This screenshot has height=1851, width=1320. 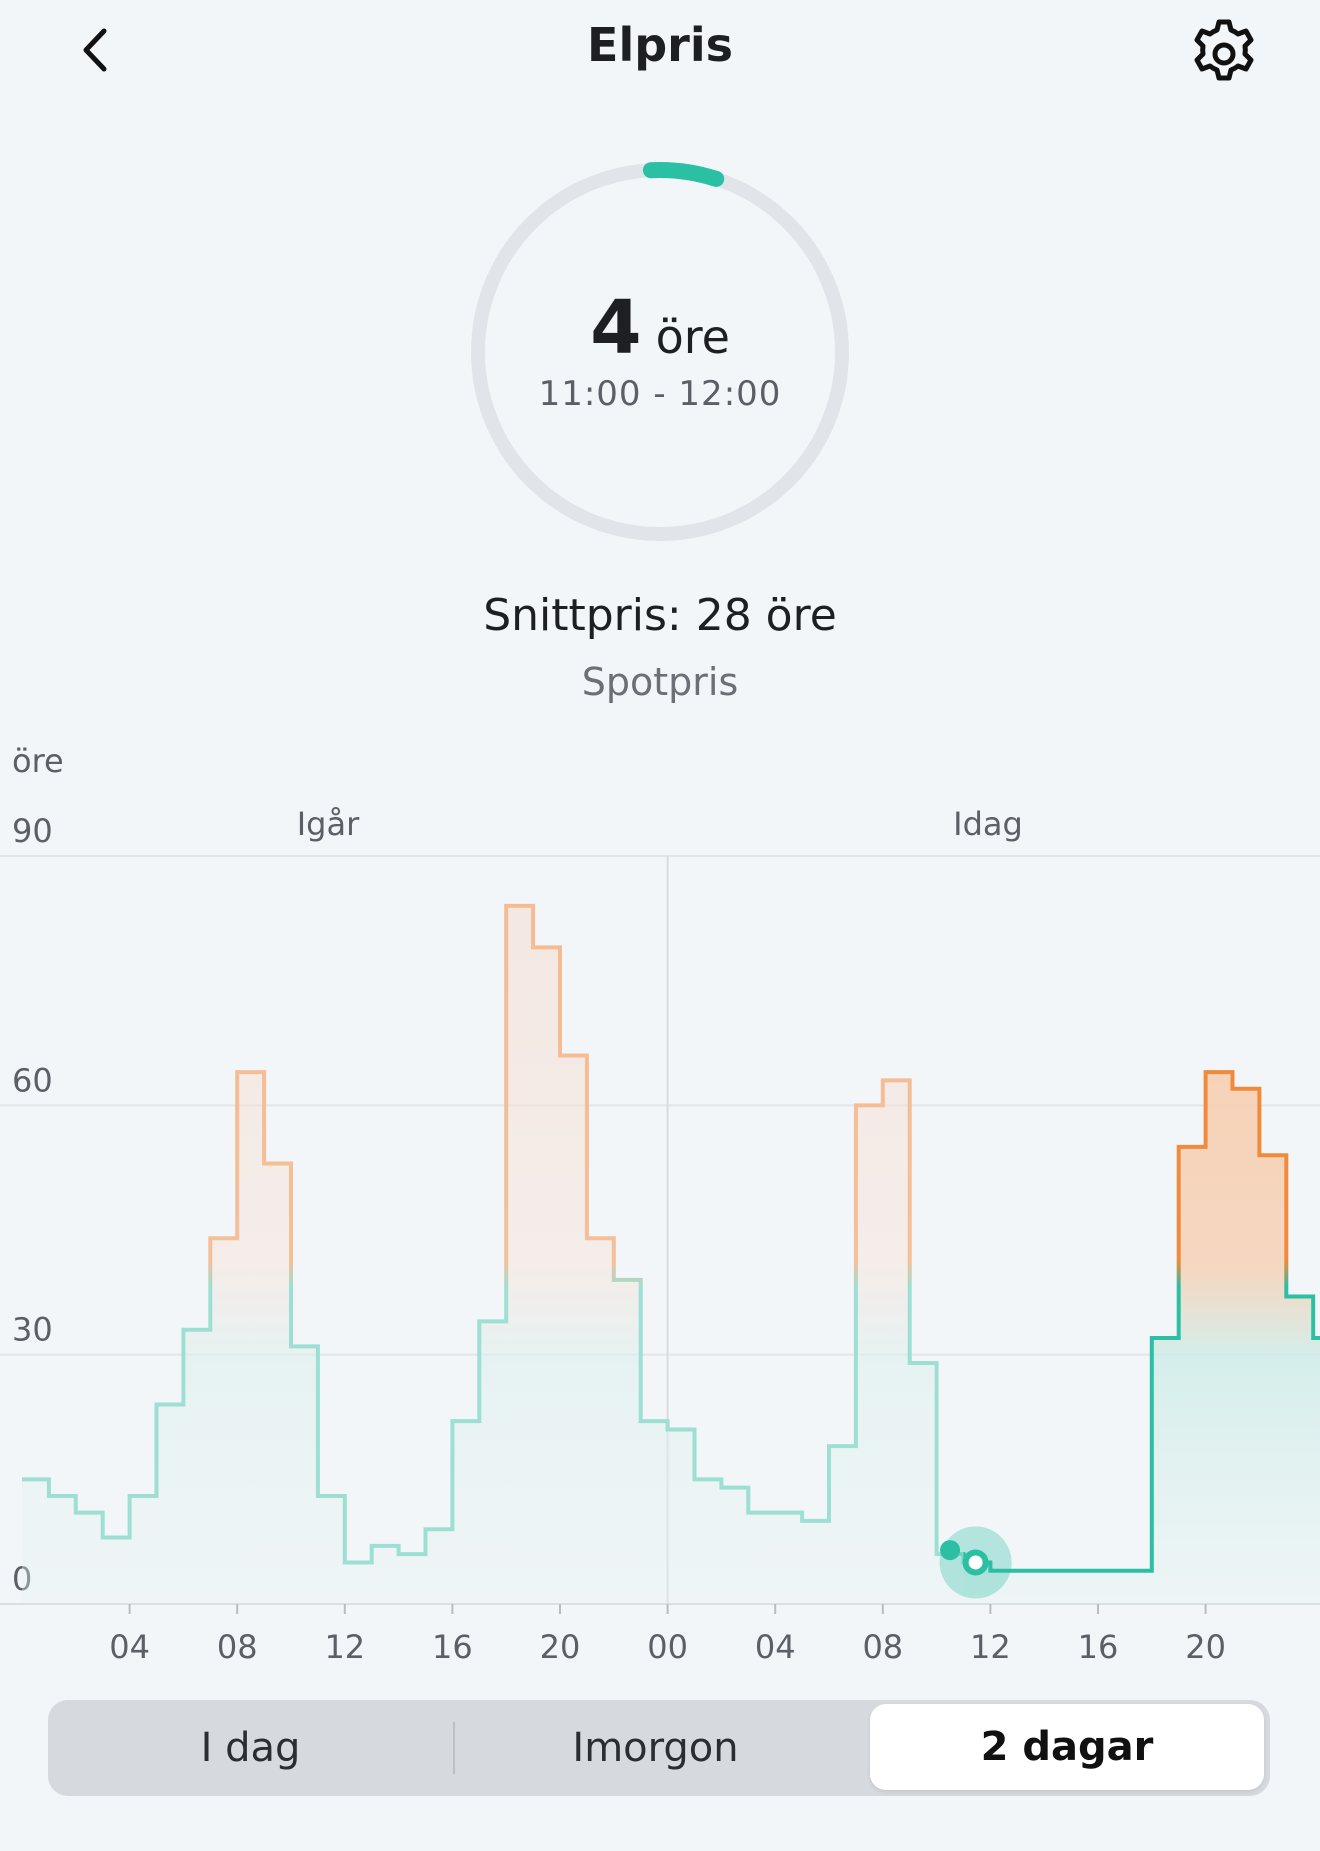 What do you see at coordinates (616, 328) in the screenshot?
I see `current-price-value: 4` at bounding box center [616, 328].